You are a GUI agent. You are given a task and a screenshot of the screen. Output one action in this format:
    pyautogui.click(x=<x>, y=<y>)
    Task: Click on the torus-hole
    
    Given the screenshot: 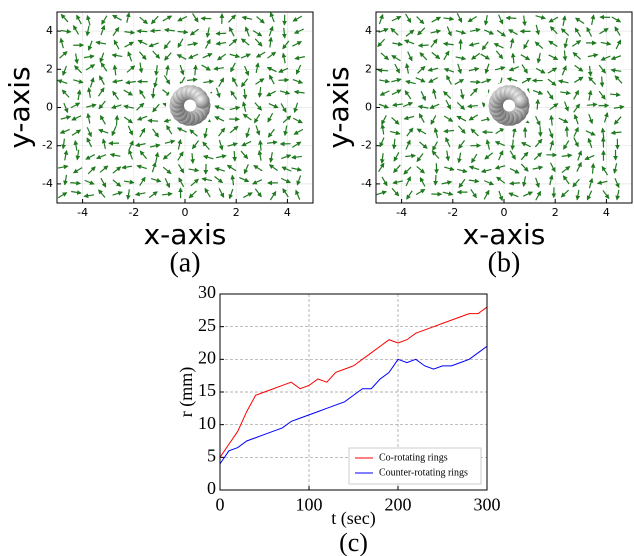 What is the action you would take?
    pyautogui.click(x=190, y=105)
    